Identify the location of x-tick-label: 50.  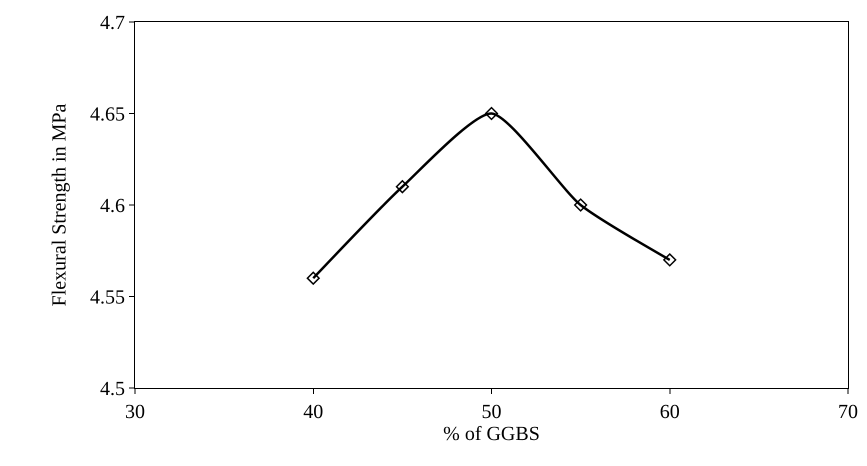
(492, 412).